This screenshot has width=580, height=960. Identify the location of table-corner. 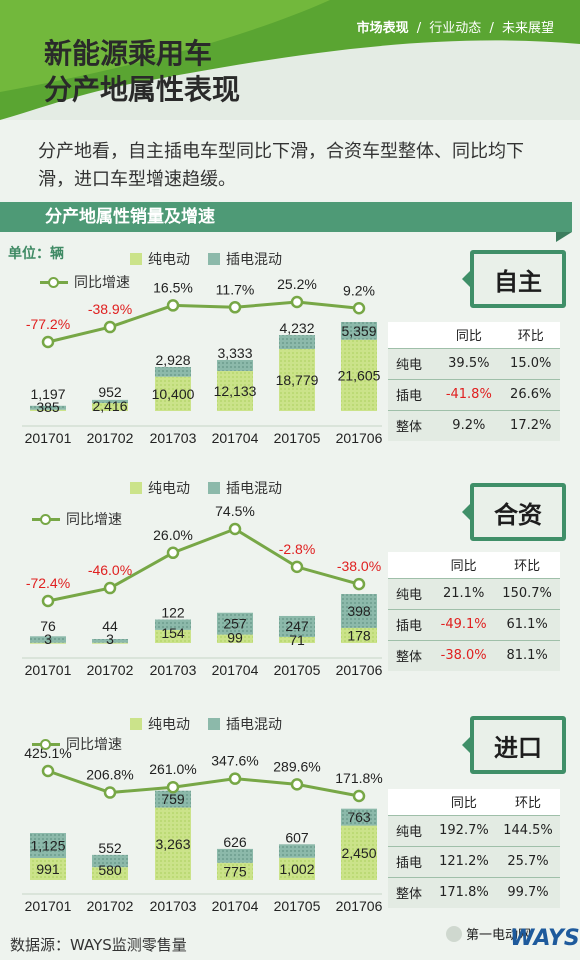
(411, 565).